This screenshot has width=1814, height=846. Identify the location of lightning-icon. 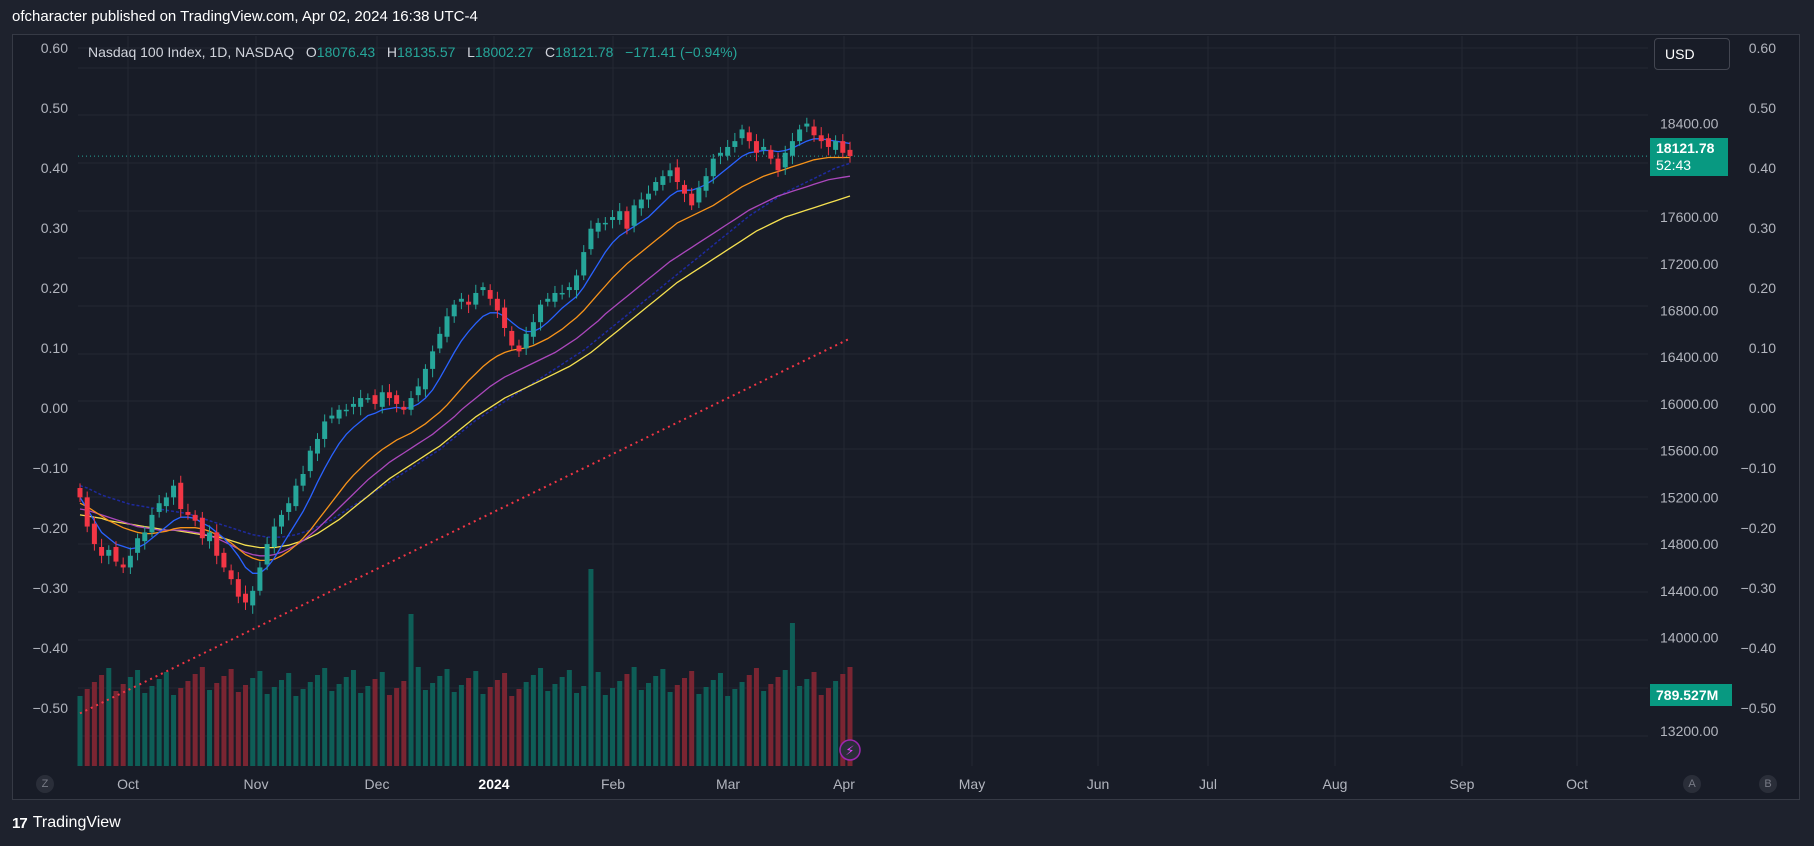
(850, 750).